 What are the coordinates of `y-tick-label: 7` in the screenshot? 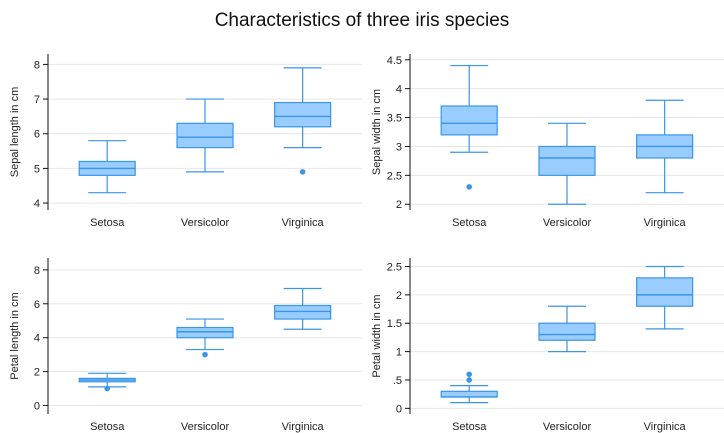 It's located at (37, 100).